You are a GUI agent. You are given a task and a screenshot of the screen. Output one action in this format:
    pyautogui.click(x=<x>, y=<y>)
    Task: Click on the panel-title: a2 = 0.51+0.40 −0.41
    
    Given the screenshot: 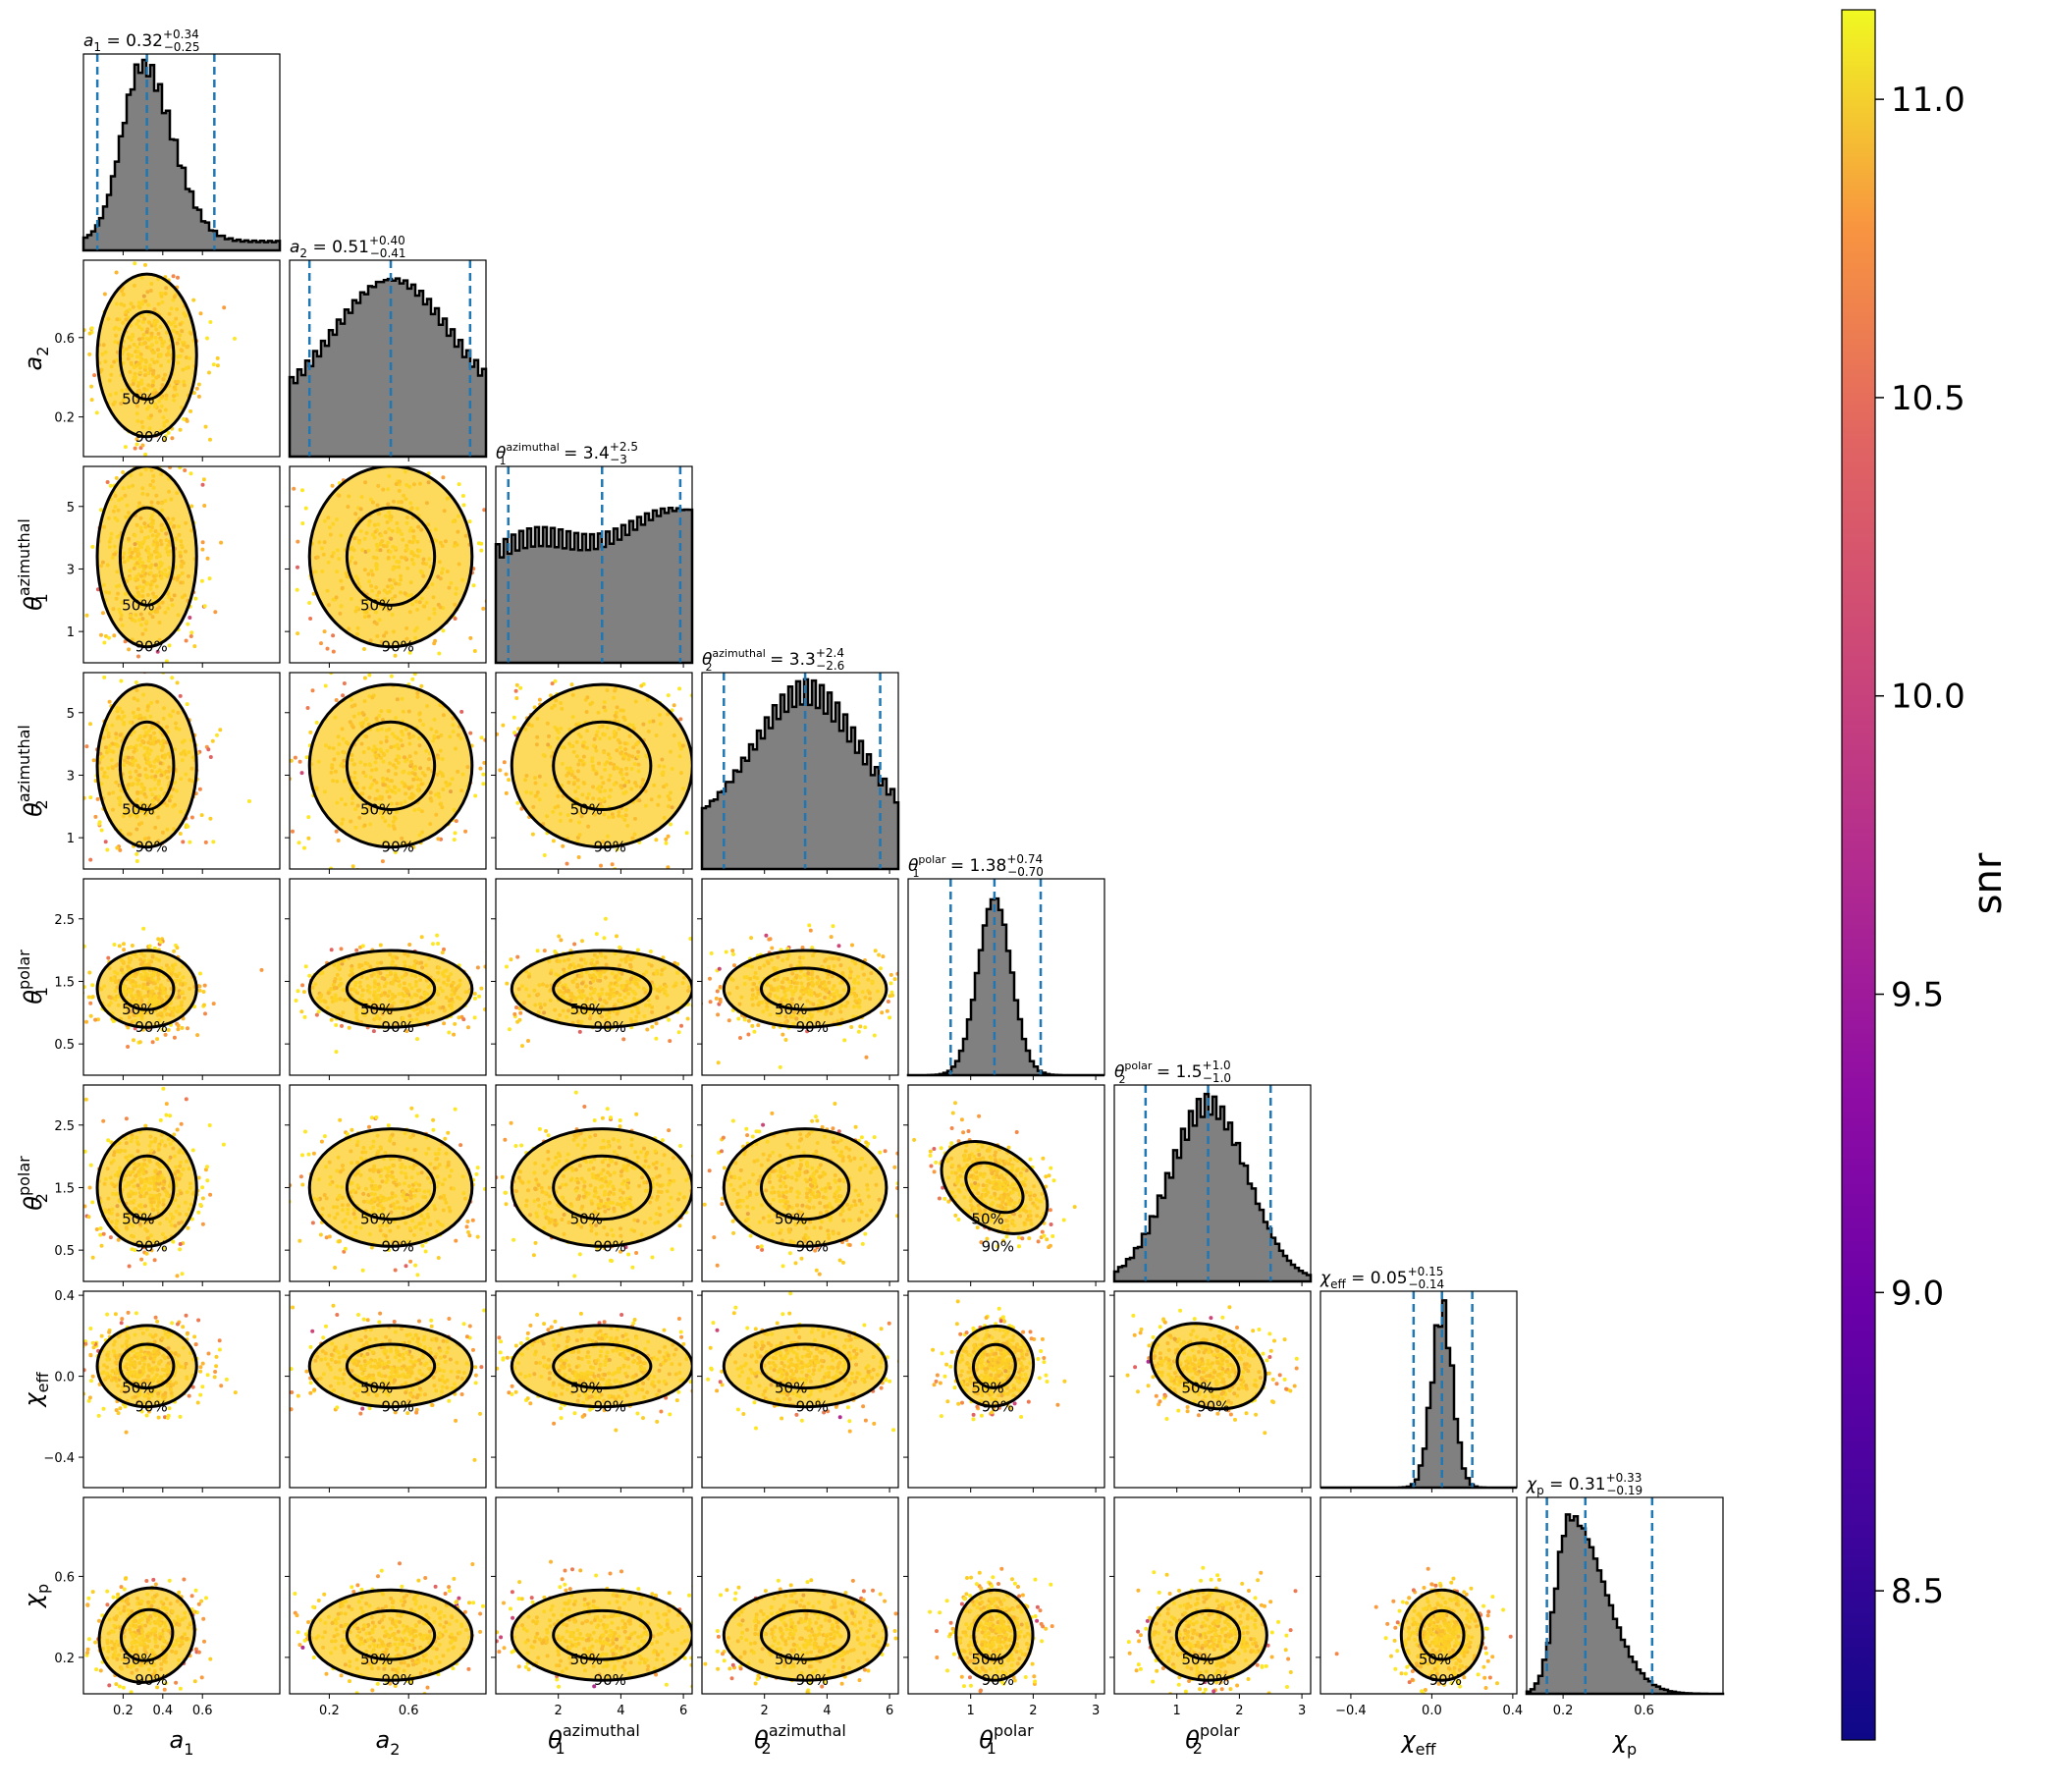 What is the action you would take?
    pyautogui.click(x=348, y=247)
    